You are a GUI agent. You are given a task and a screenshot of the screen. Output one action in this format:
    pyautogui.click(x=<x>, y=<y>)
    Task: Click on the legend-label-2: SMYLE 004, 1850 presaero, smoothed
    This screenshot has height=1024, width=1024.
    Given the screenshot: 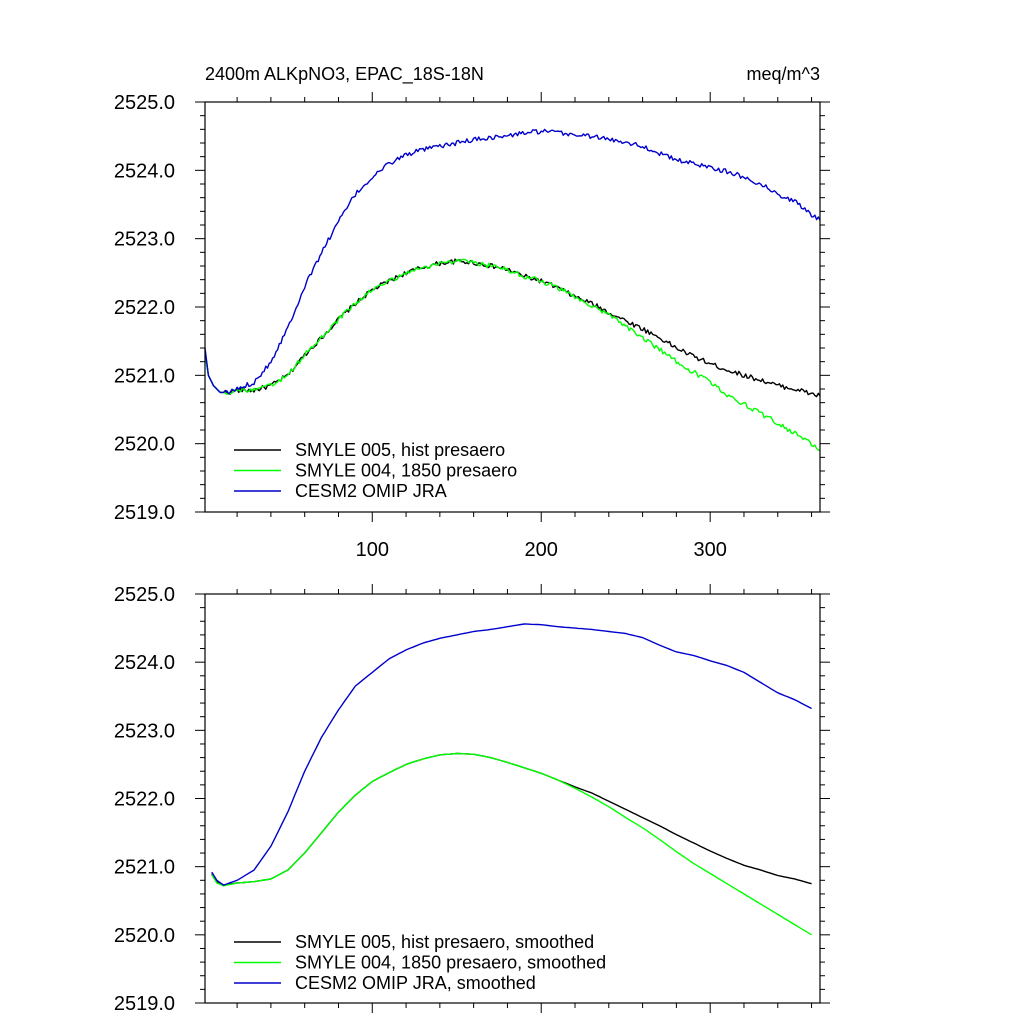 What is the action you would take?
    pyautogui.click(x=450, y=963)
    